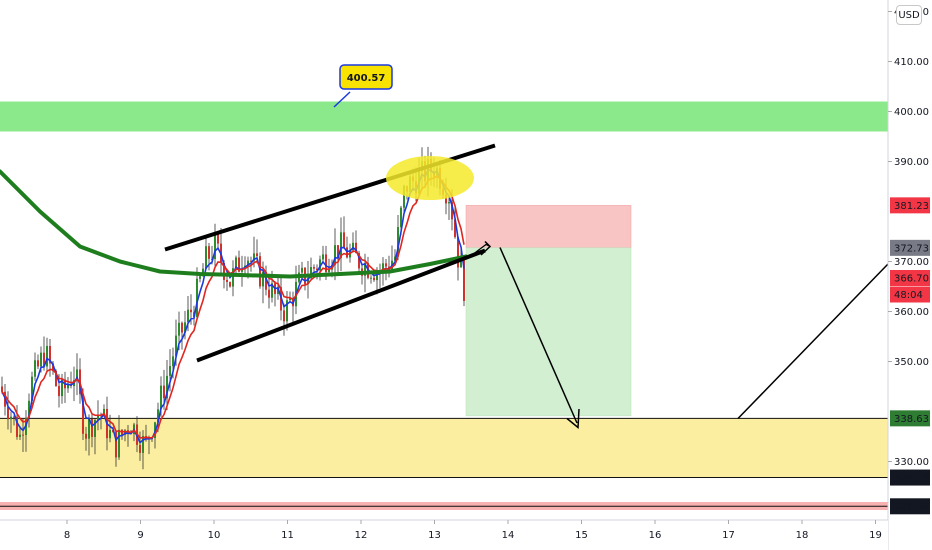 This screenshot has width=932, height=550. I want to click on price-tick-label: 350.00, so click(911, 362).